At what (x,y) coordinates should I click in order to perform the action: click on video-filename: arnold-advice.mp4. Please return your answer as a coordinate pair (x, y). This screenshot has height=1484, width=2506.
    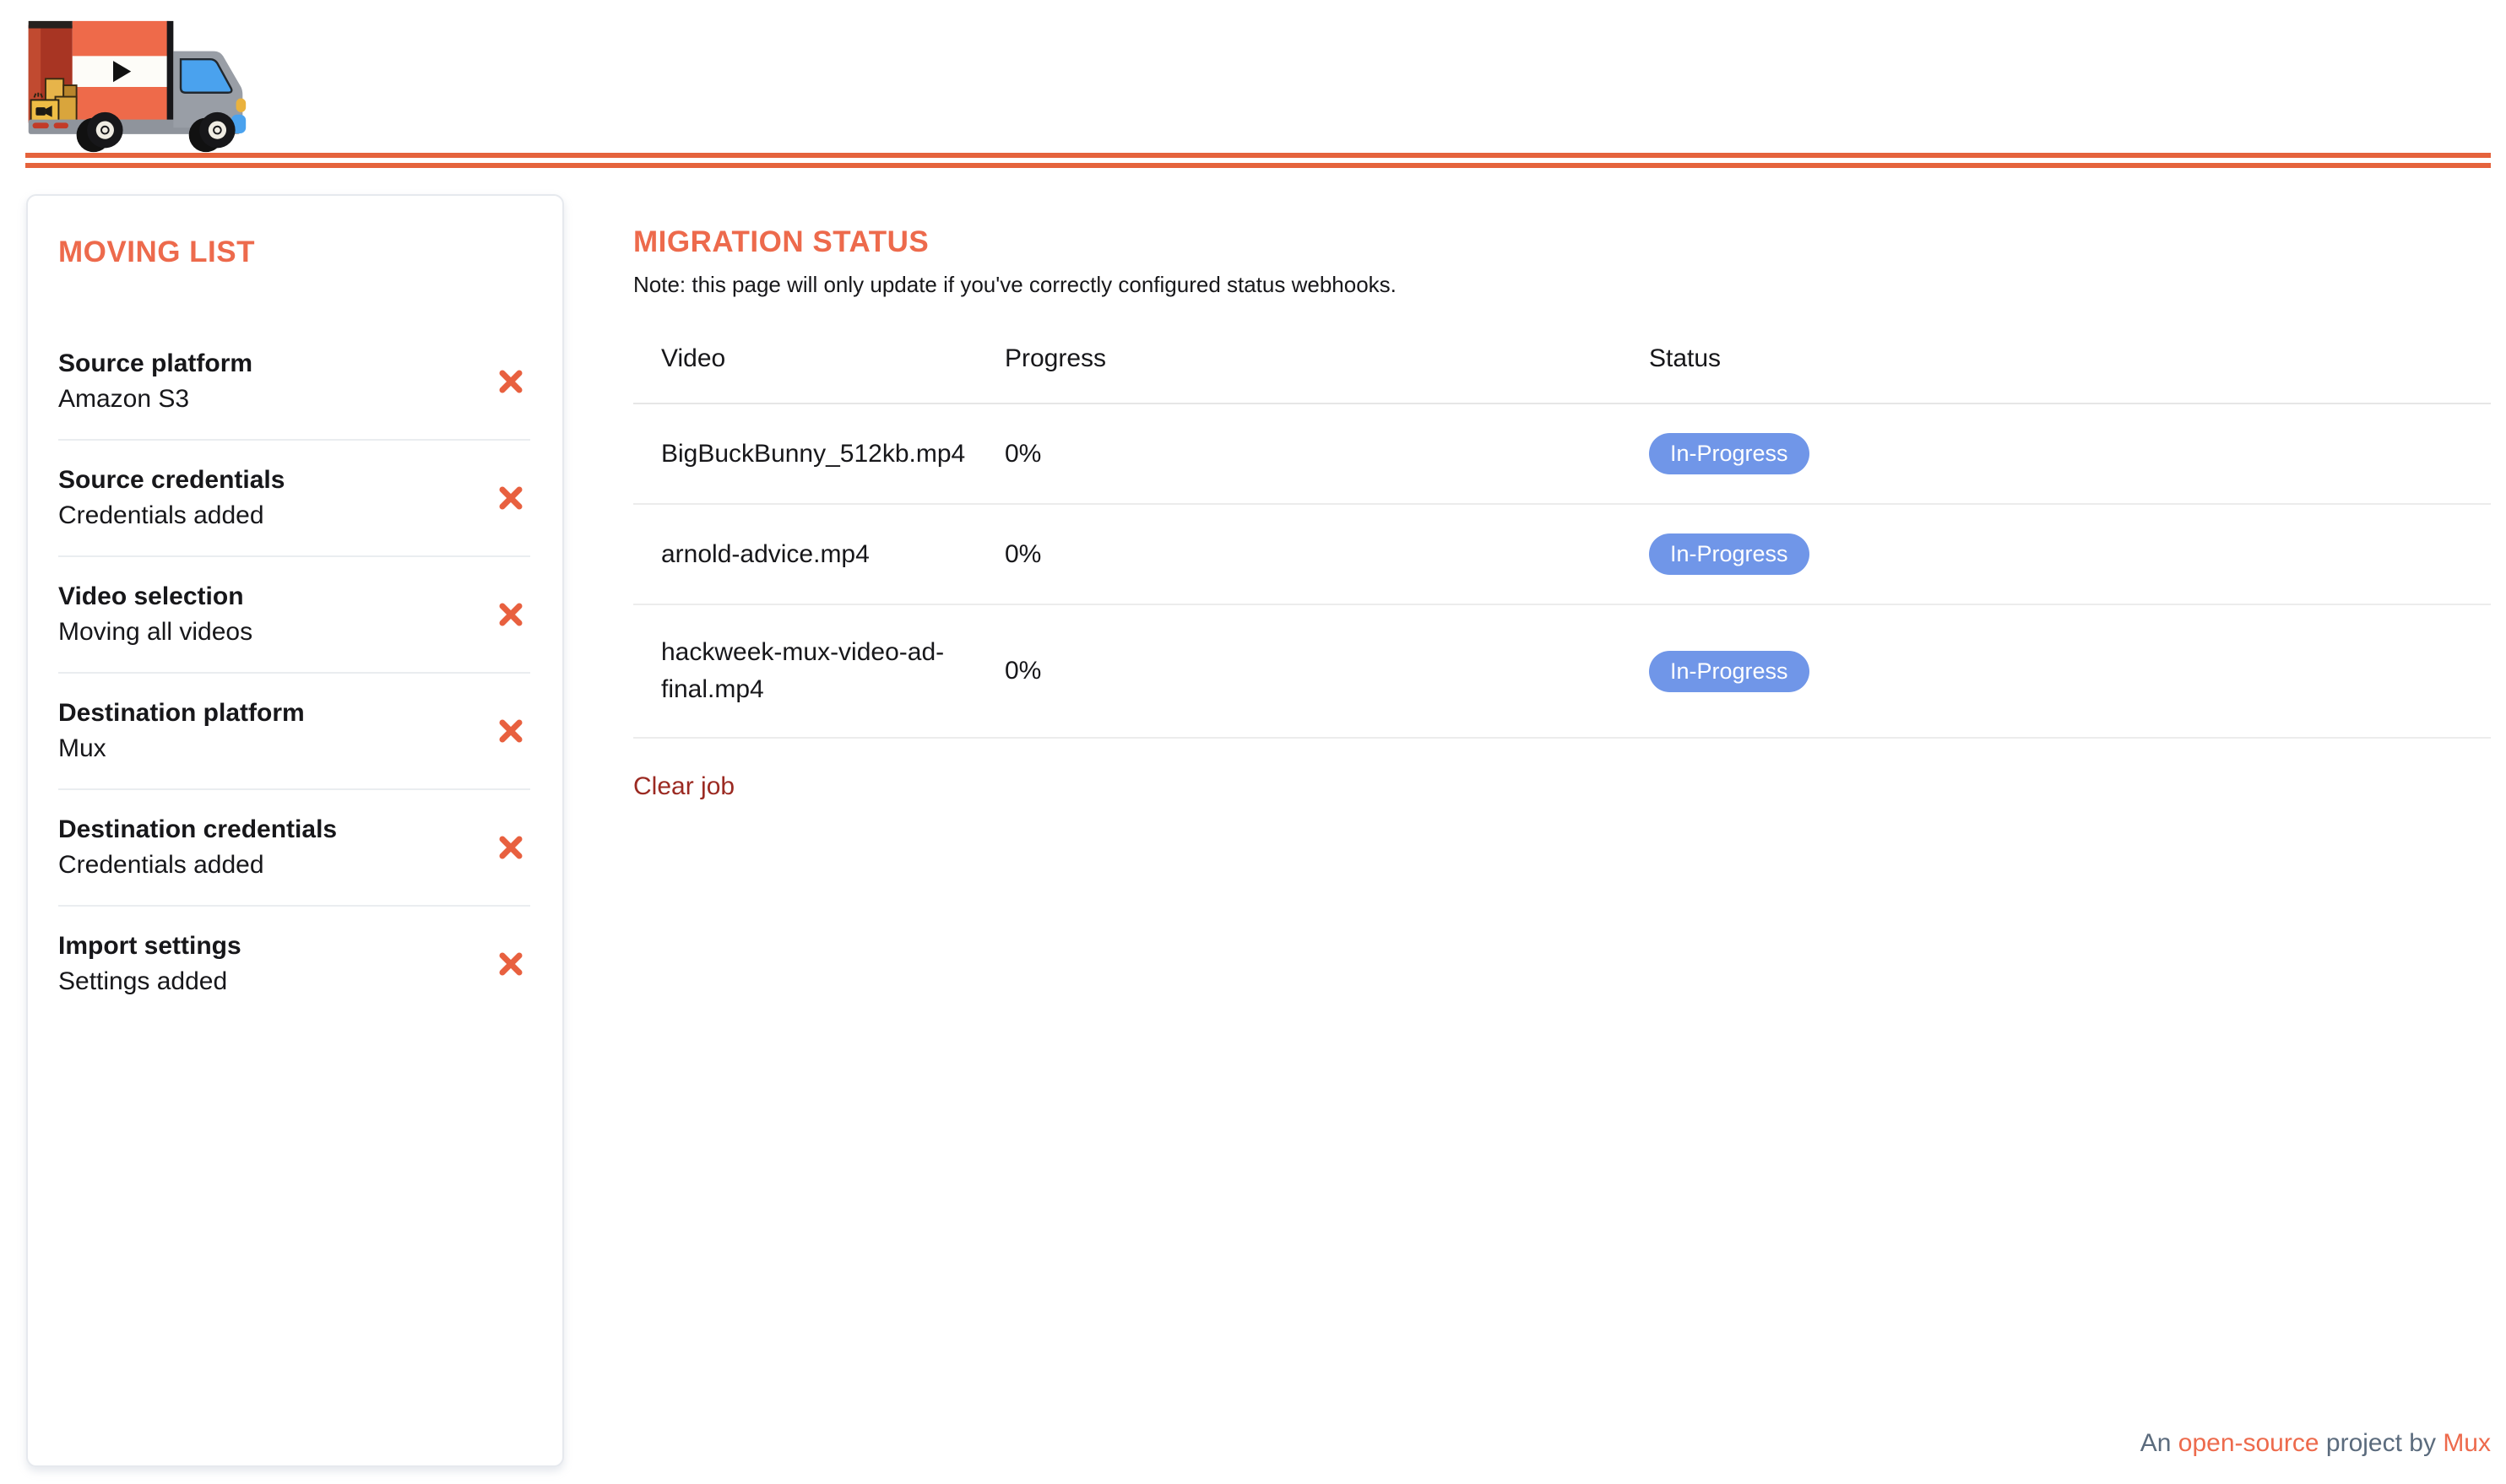
    Looking at the image, I should click on (766, 553).